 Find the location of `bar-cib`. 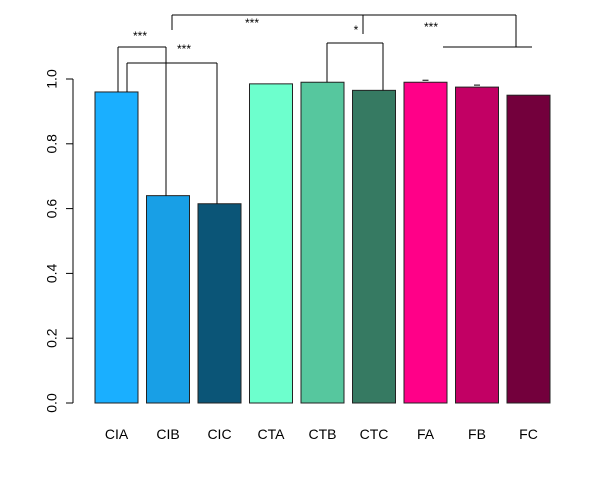

bar-cib is located at coordinates (168, 299).